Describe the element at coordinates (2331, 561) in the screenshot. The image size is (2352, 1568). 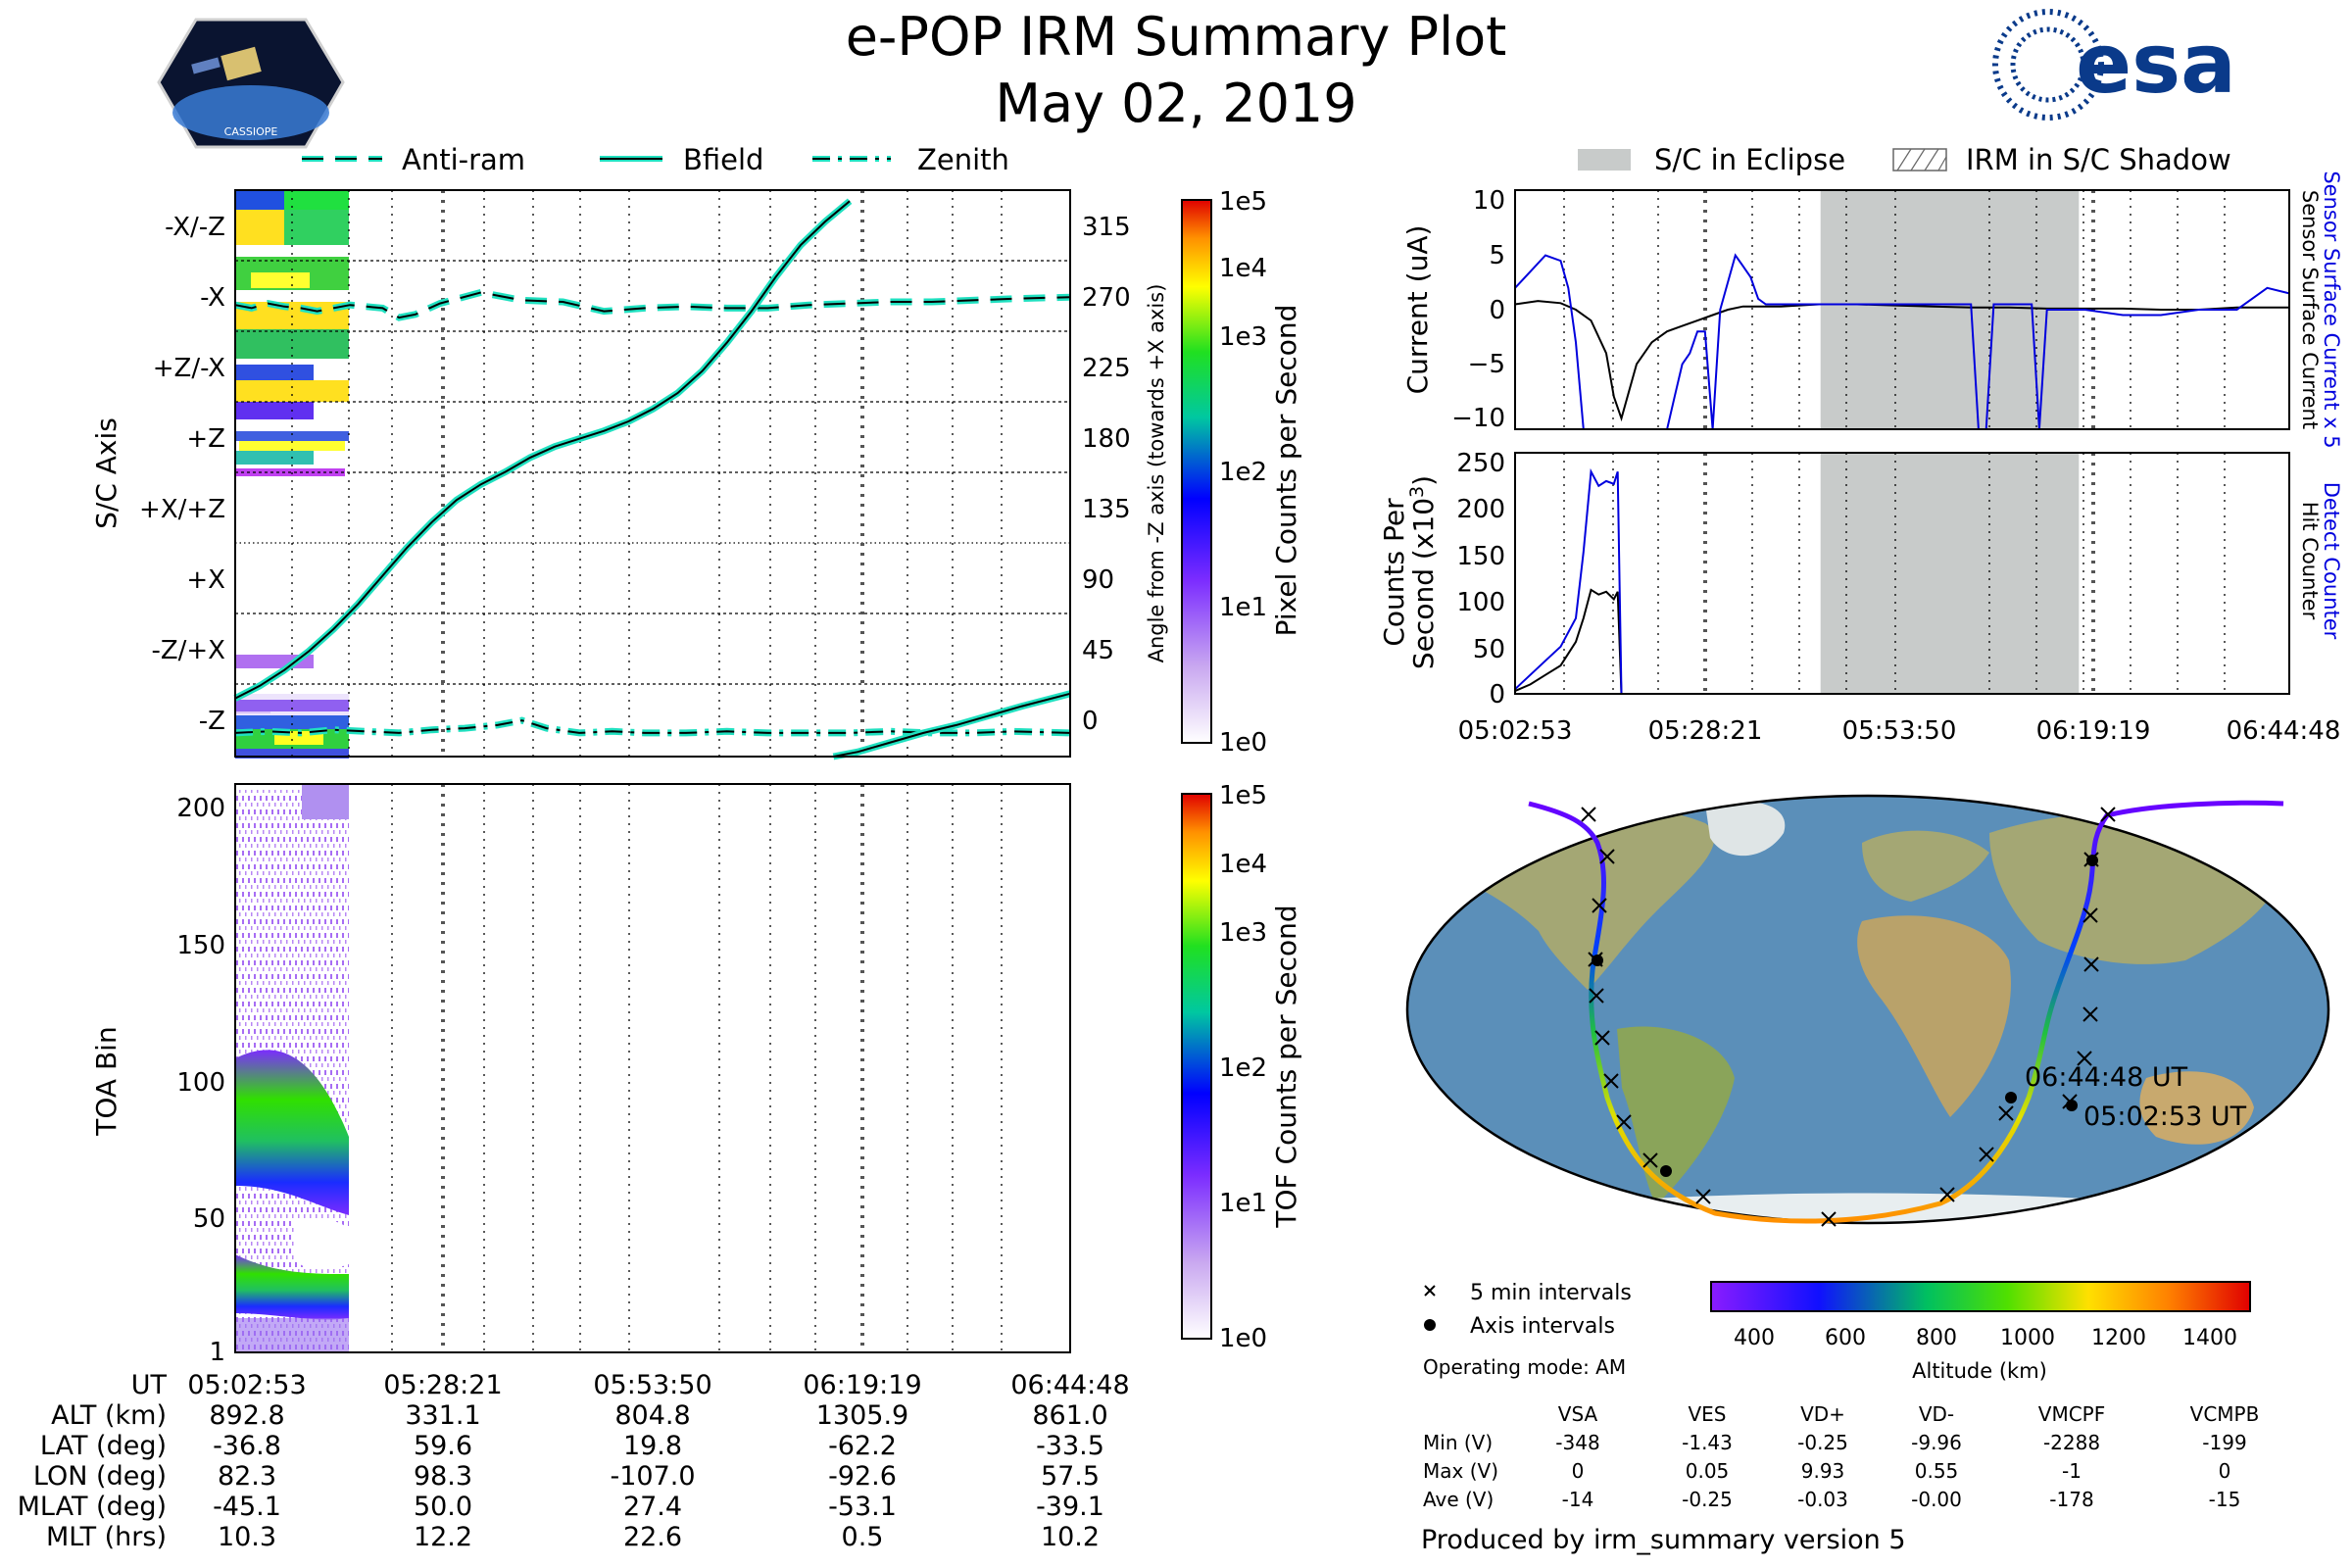
I see `counts-right-label-1: Detect Counter` at that location.